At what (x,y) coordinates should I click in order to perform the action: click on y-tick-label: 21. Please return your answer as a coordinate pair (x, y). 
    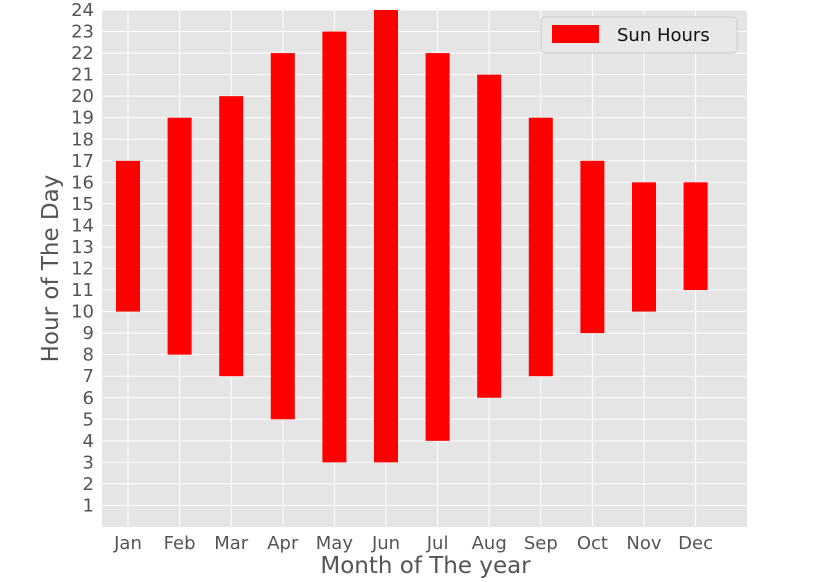
    Looking at the image, I should click on (82, 75).